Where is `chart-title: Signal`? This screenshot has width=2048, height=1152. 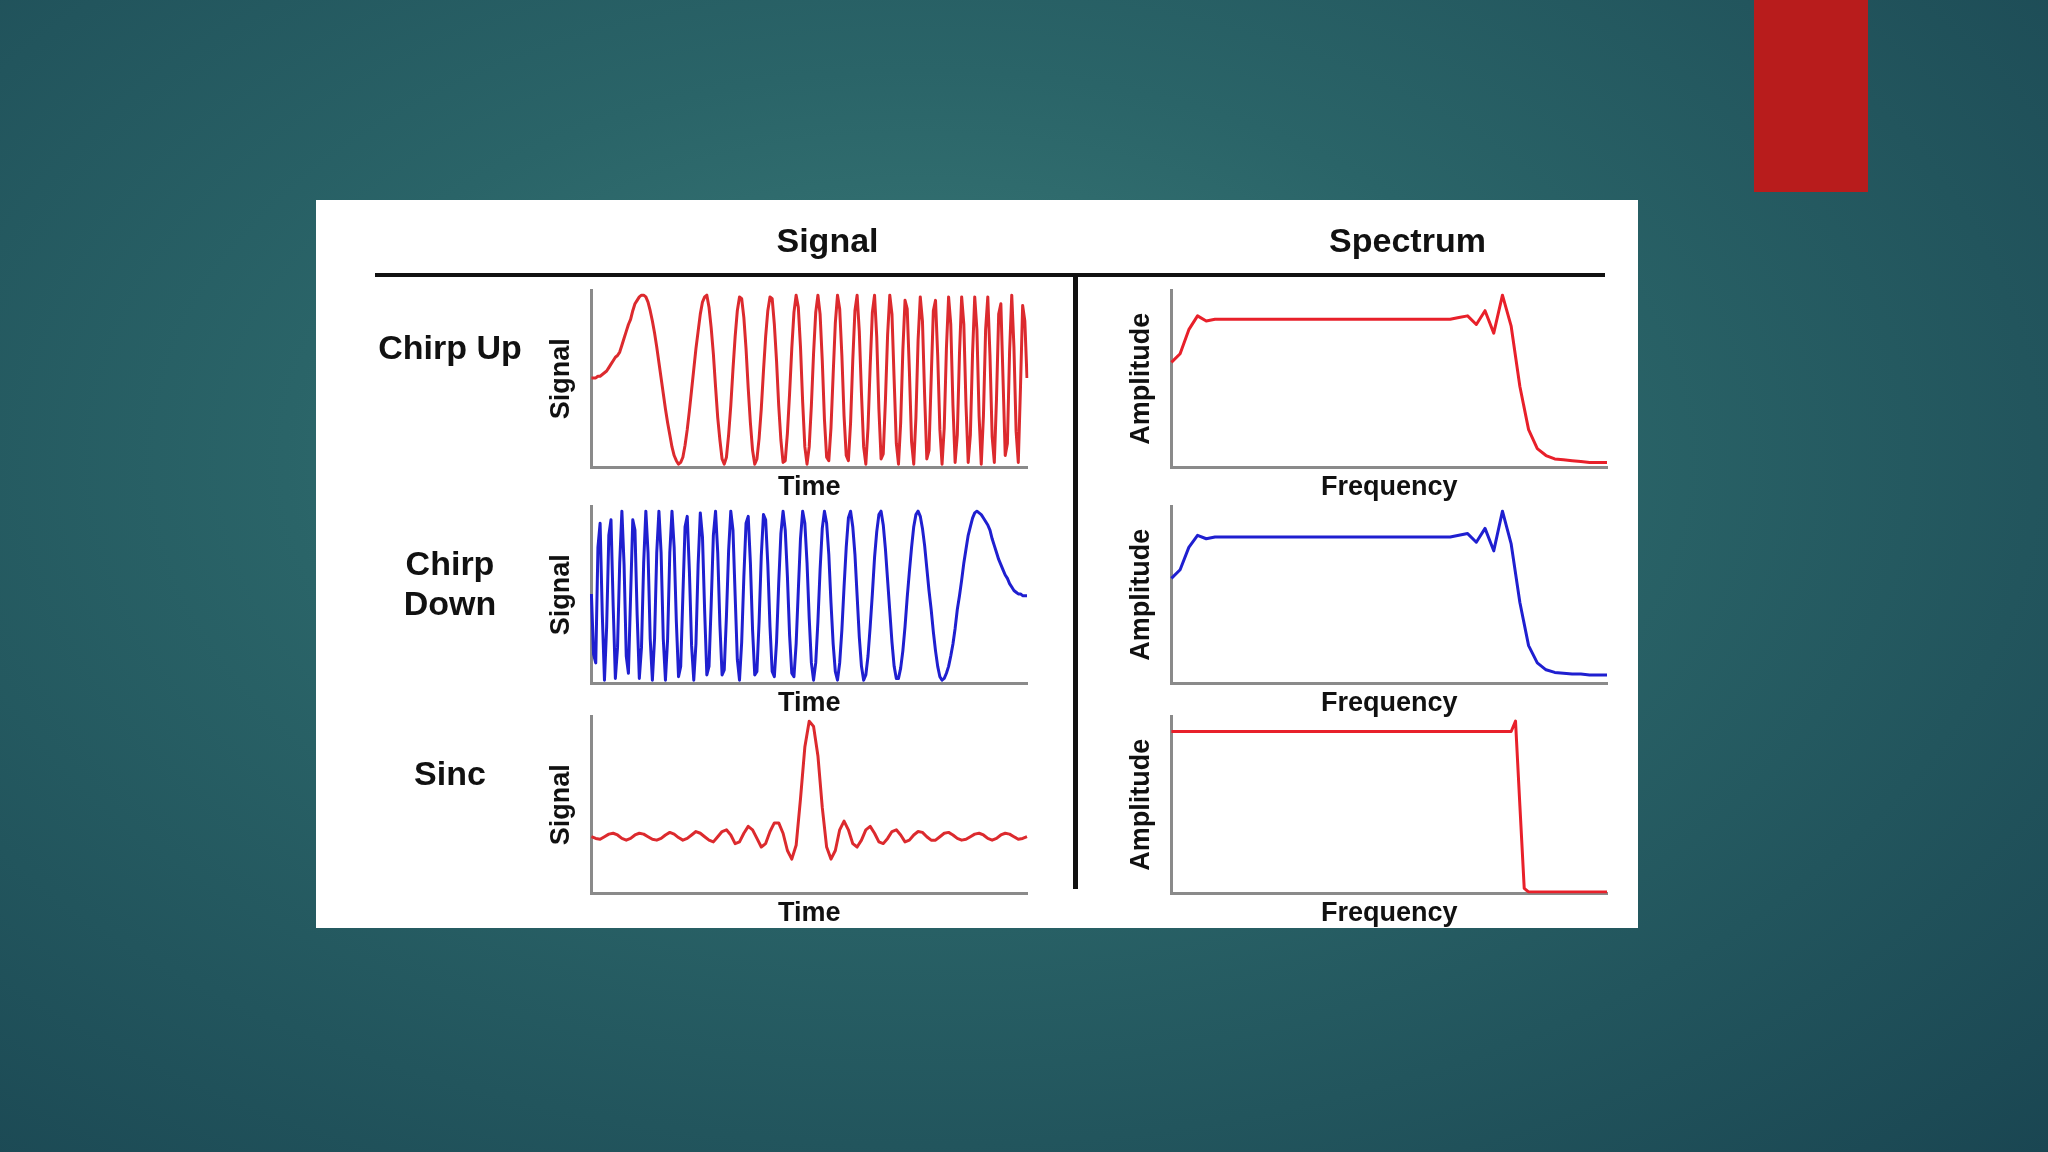
chart-title: Signal is located at coordinates (827, 240).